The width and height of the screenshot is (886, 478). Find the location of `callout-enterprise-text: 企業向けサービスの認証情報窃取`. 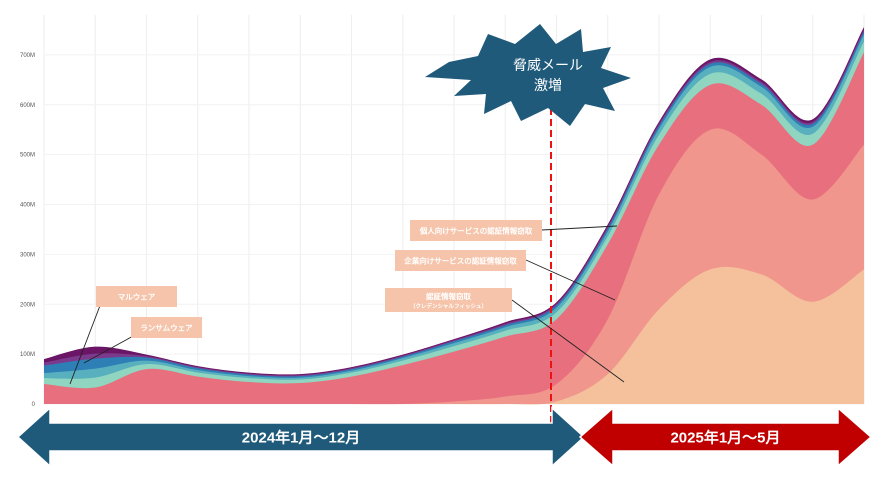

callout-enterprise-text: 企業向けサービスの認証情報窃取 is located at coordinates (460, 261).